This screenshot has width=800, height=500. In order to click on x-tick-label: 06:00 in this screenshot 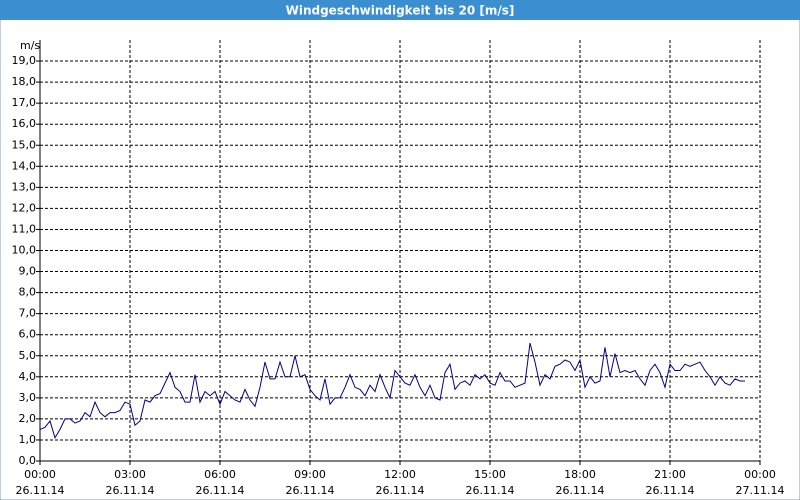, I will do `click(220, 474)`.